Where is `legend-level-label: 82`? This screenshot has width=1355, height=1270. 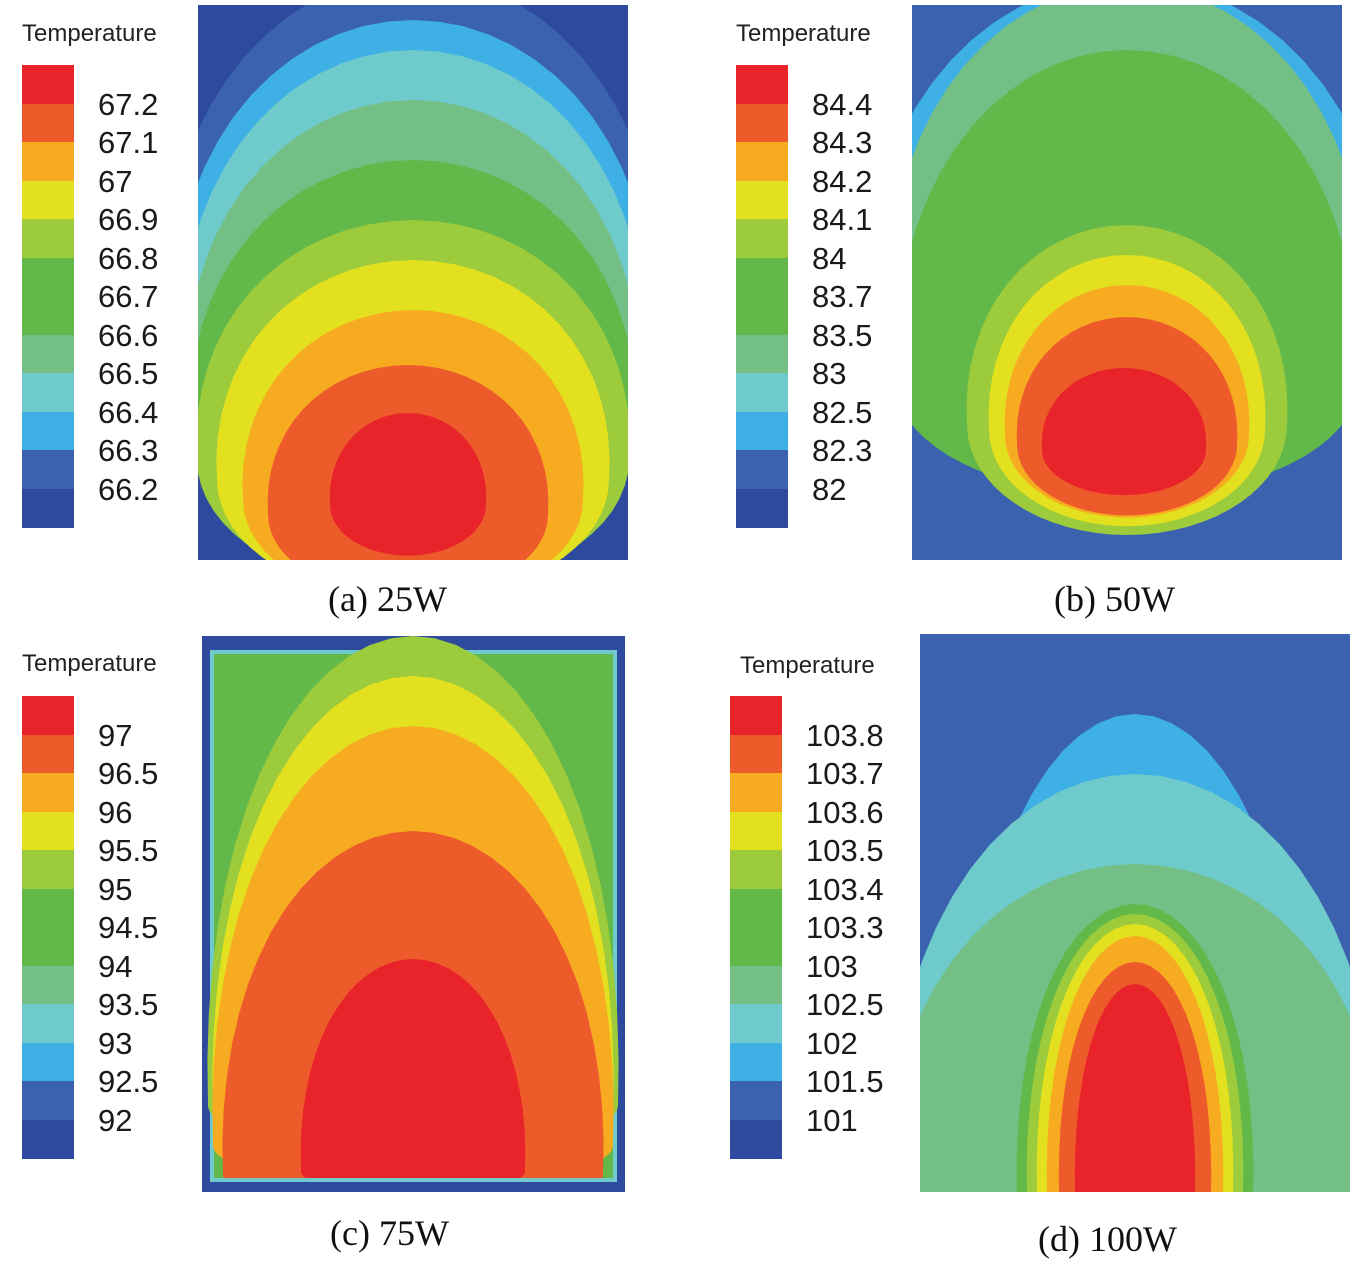 legend-level-label: 82 is located at coordinates (829, 489).